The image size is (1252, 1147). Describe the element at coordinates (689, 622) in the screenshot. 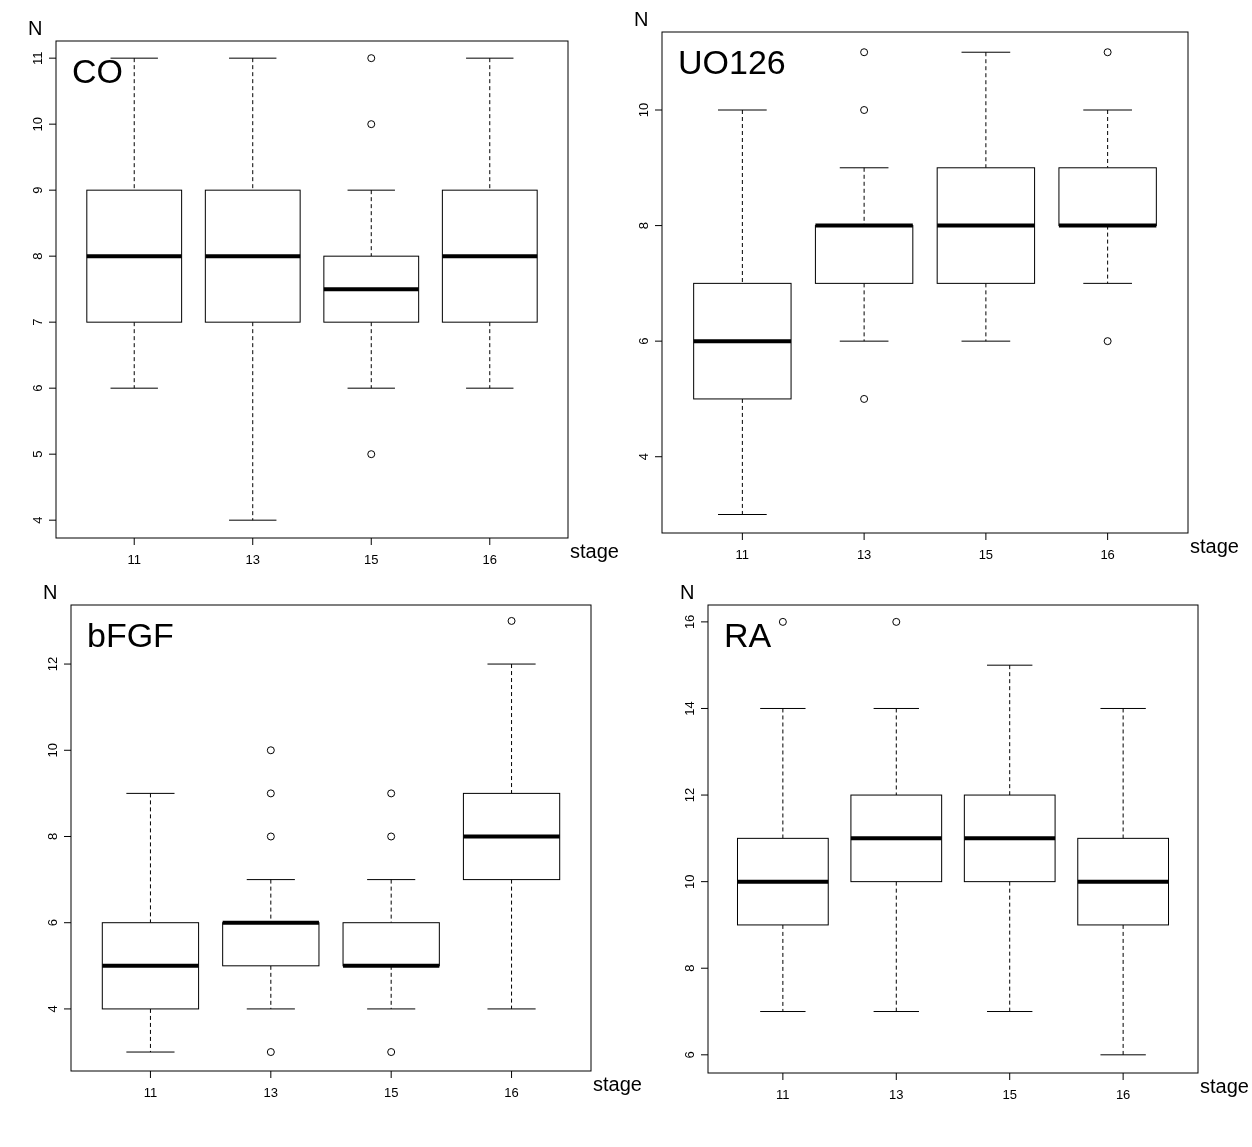

I see `y-tick-label: 16` at that location.